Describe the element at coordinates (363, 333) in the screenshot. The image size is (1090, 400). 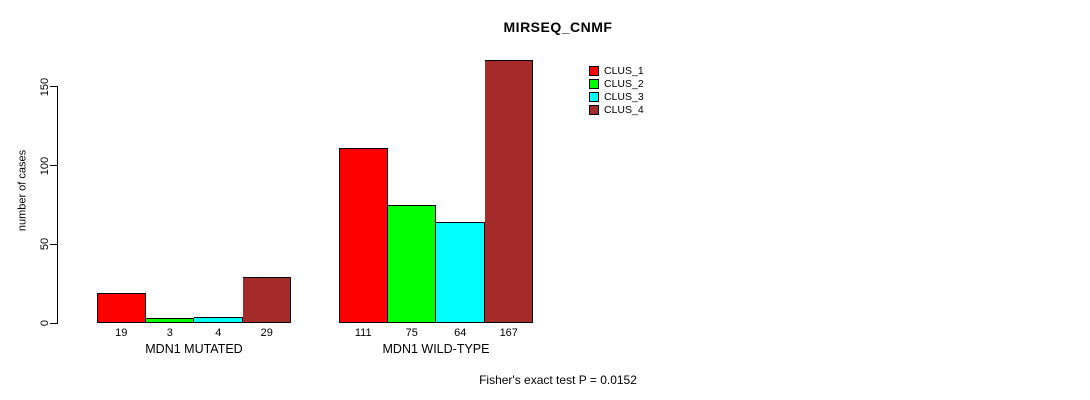
I see `bar-value-label: 111` at that location.